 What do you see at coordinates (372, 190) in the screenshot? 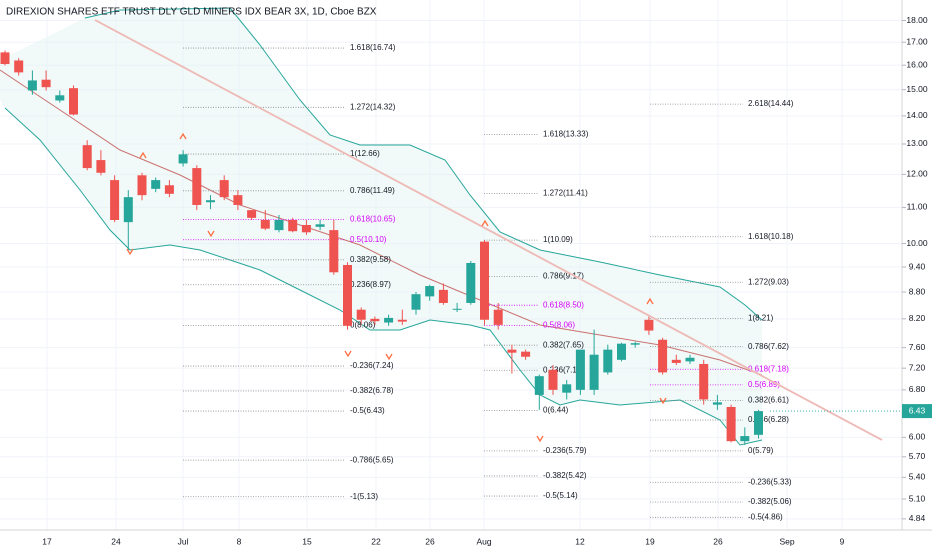
I see `fib-label: 0.786(11.49)` at bounding box center [372, 190].